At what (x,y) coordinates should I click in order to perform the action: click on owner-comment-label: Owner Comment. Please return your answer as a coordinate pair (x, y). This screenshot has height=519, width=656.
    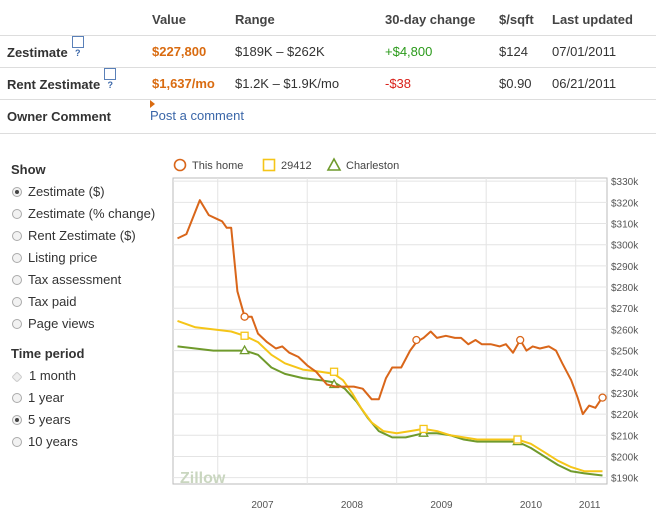
    Looking at the image, I should click on (59, 116).